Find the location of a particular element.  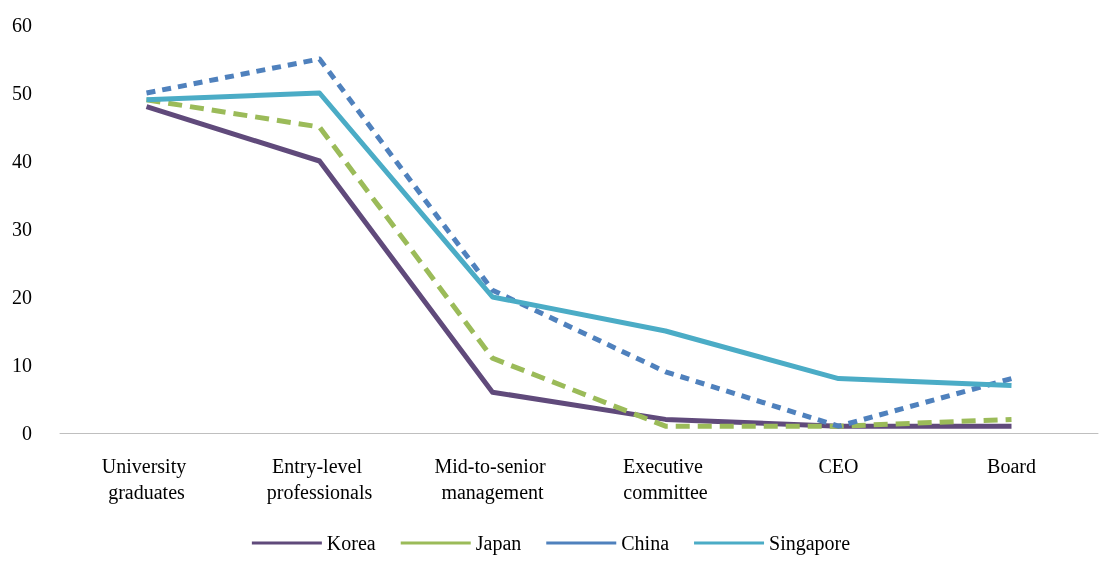

y-tick-label: 0 is located at coordinates (27, 433).